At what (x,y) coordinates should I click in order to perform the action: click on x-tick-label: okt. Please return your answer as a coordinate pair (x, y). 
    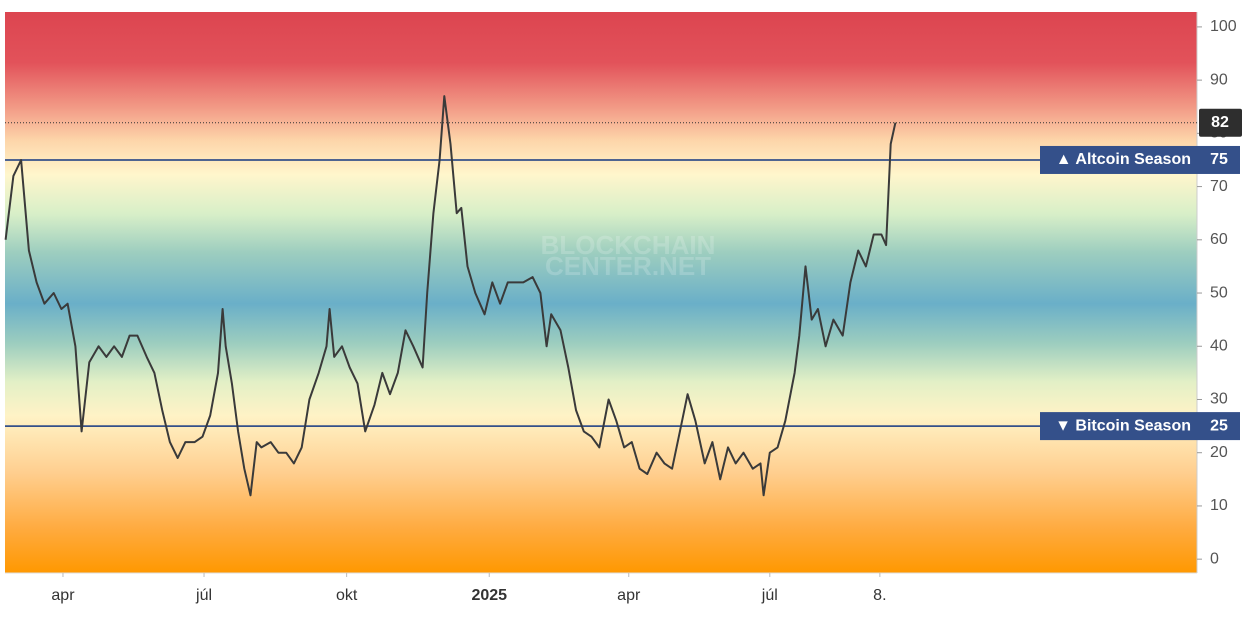
    Looking at the image, I should click on (347, 595).